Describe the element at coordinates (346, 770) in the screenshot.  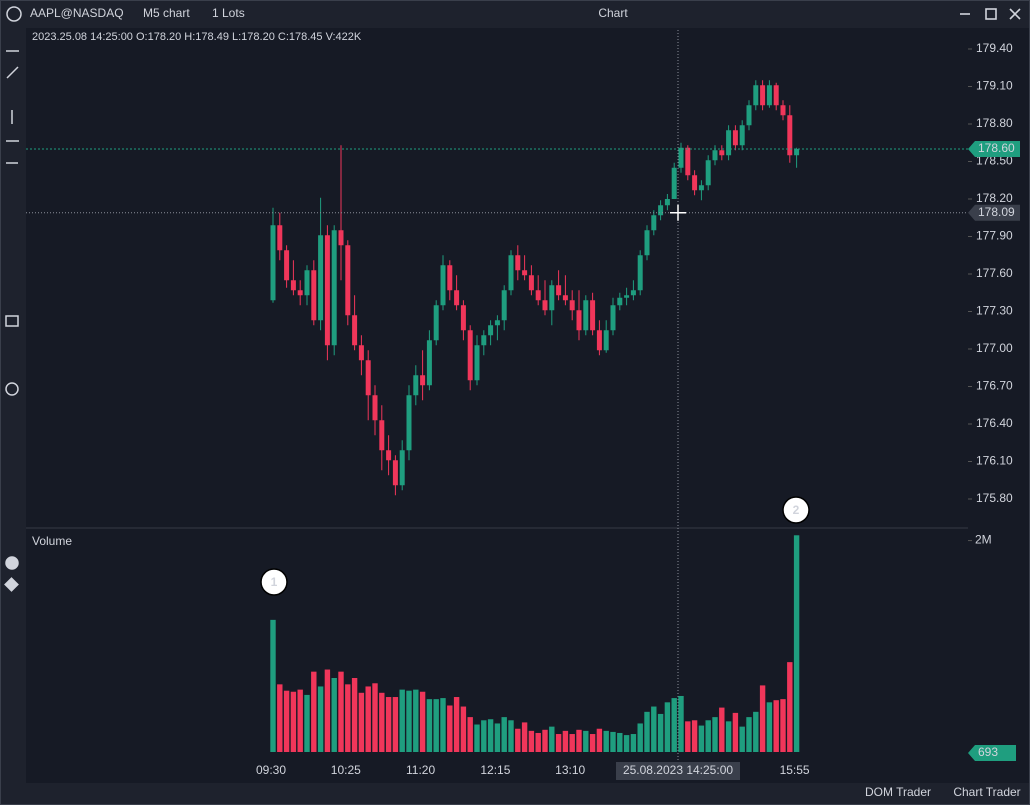
I see `x-tick-label: 10:25` at that location.